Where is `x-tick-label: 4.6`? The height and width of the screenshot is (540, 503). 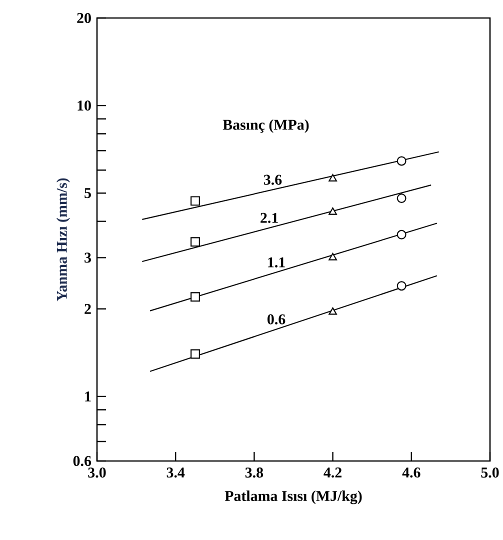
x-tick-label: 4.6 is located at coordinates (411, 473).